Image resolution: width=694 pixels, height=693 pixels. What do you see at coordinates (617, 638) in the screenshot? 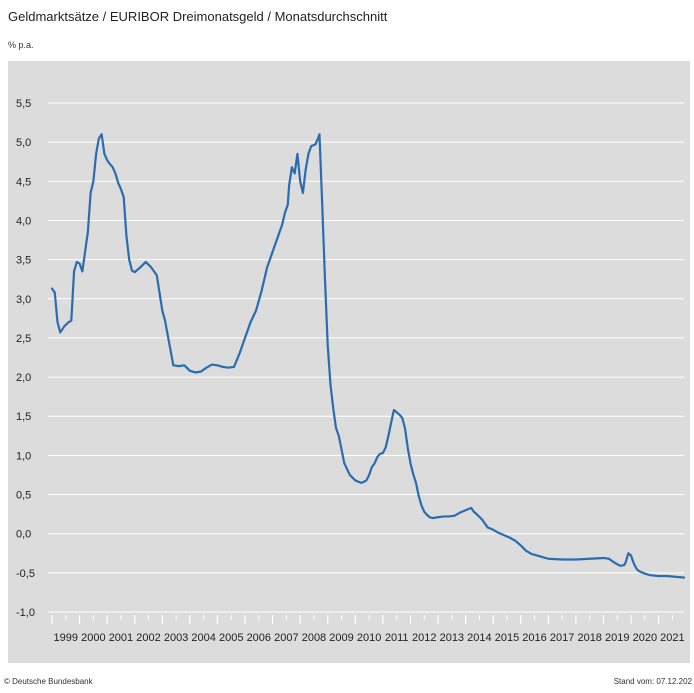
I see `x-tick-label: 2019` at bounding box center [617, 638].